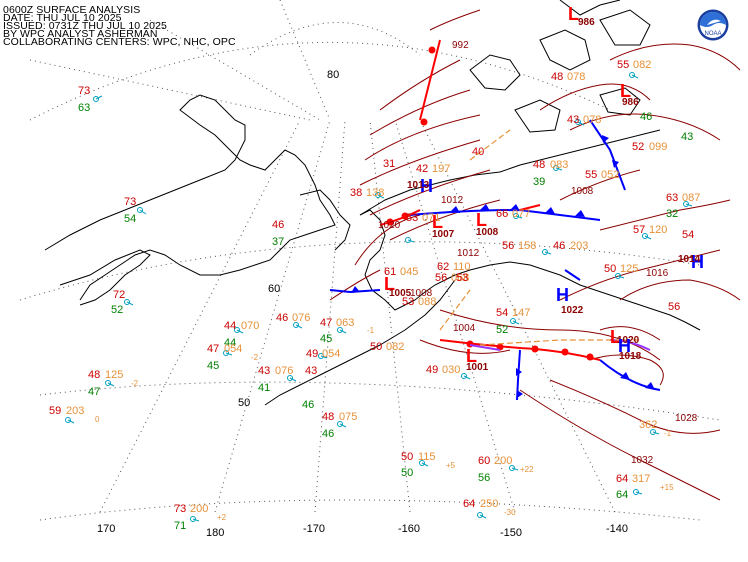  I want to click on high-center-value: 1018, so click(630, 356).